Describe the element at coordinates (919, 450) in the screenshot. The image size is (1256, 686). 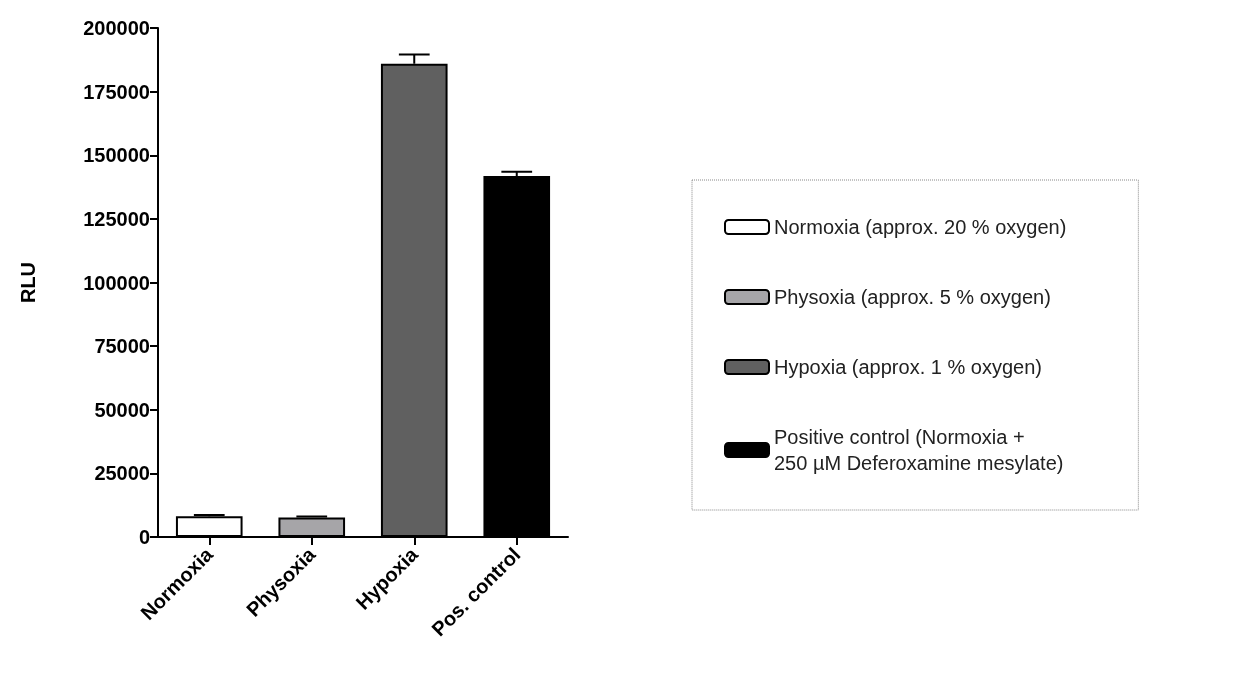
I see `legend-label: Positive control (Normoxia + 250 µM Deferoxamine mesylate)` at that location.